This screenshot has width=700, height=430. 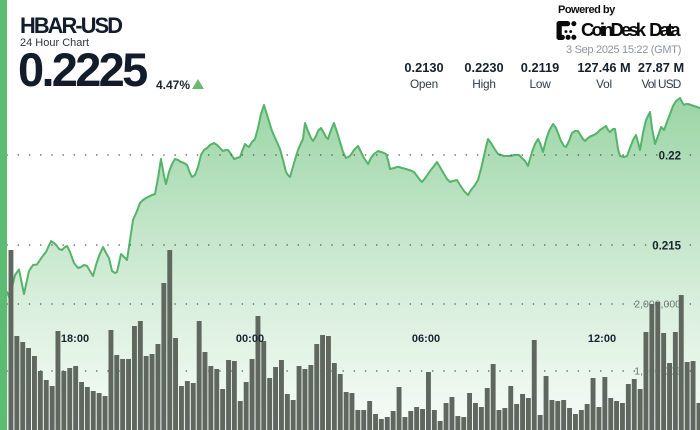 I want to click on svg-text: 18:00, so click(x=75, y=339).